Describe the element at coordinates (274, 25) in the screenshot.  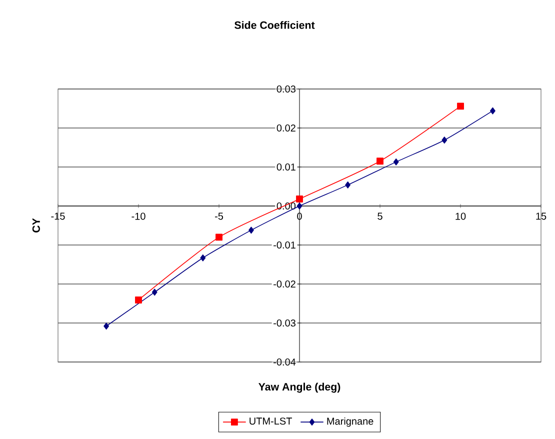
I see `chart-title: Side Coefficient` at that location.